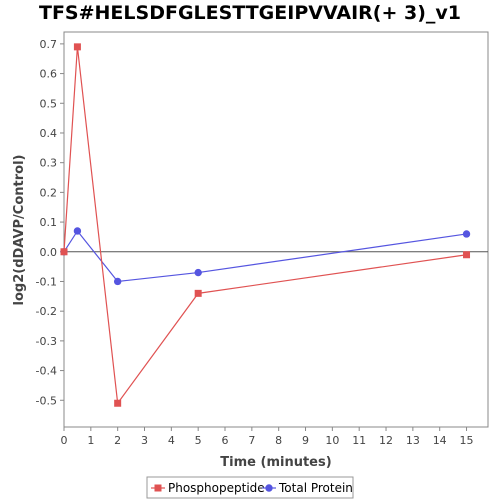  What do you see at coordinates (198, 440) in the screenshot?
I see `x-tick-label: 5` at bounding box center [198, 440].